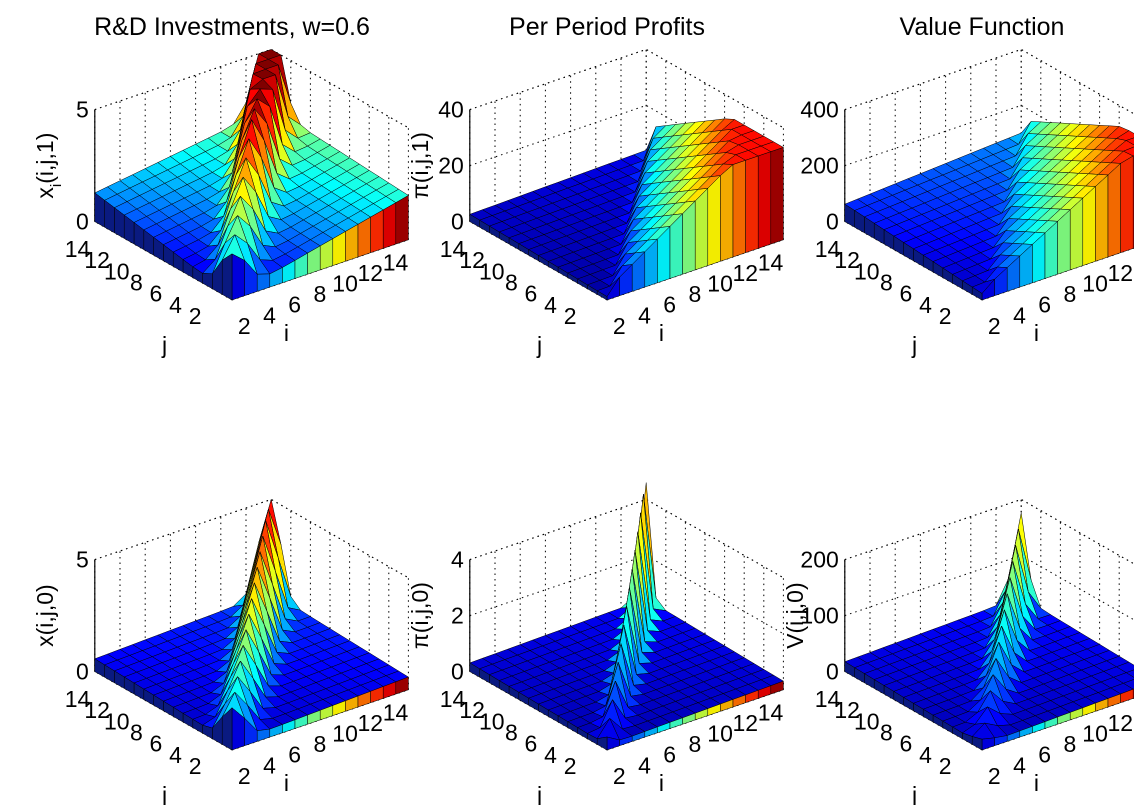 The height and width of the screenshot is (805, 1134). Describe the element at coordinates (795, 615) in the screenshot. I see `z-axis-label: V(i,j,0)` at that location.